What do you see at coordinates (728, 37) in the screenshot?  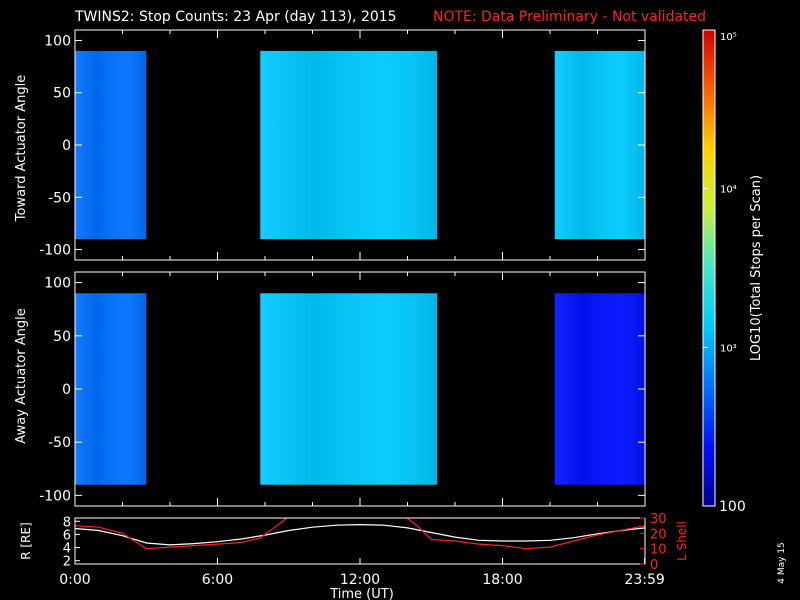 I see `colorbar-tick-label: 10⁵` at bounding box center [728, 37].